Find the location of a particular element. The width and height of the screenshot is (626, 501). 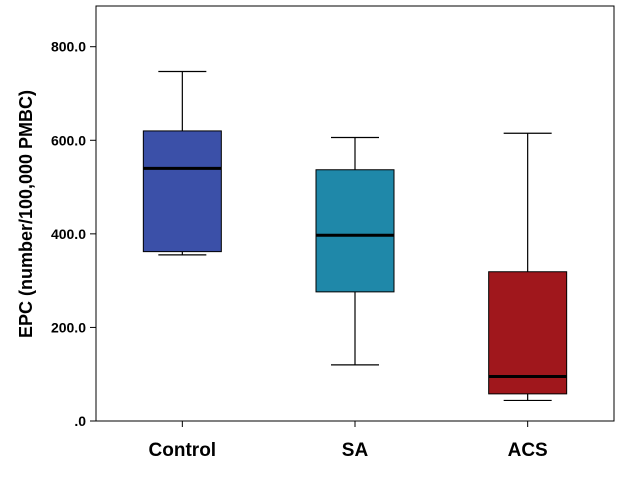

box-control is located at coordinates (182, 163).